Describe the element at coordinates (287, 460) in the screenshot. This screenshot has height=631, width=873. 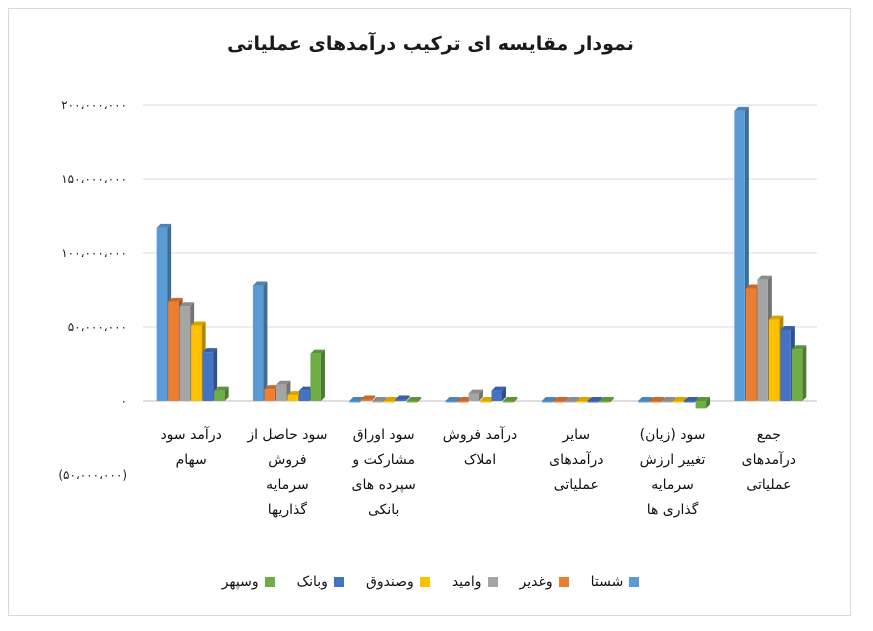
I see `x-category-label: فروش` at that location.